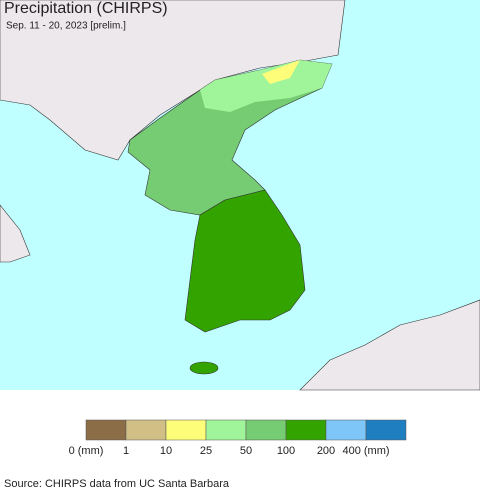 The width and height of the screenshot is (480, 495). What do you see at coordinates (204, 368) in the screenshot?
I see `jeju` at bounding box center [204, 368].